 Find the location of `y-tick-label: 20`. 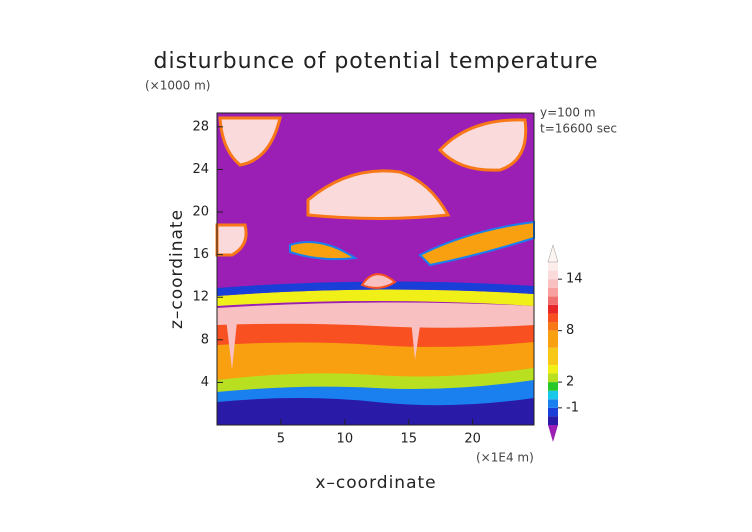

y-tick-label: 20 is located at coordinates (200, 212).